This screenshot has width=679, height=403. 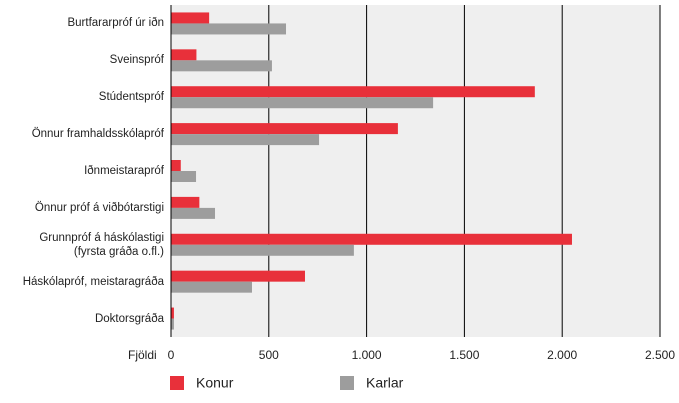 What do you see at coordinates (142, 355) in the screenshot?
I see `x-axis-label: Fjöldi` at bounding box center [142, 355].